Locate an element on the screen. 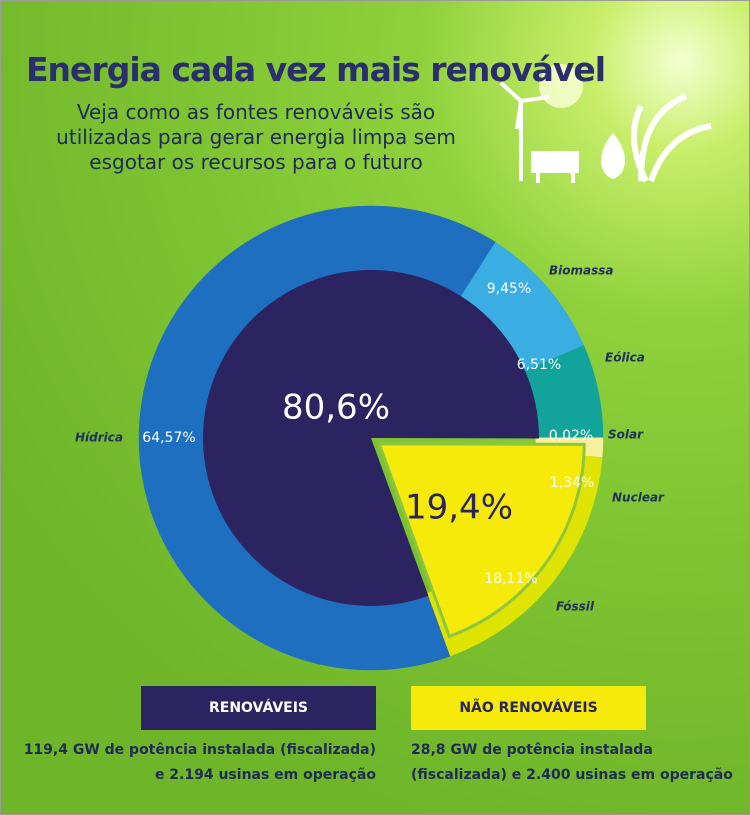 This screenshot has width=750, height=815. slice-name: Nuclear is located at coordinates (638, 498).